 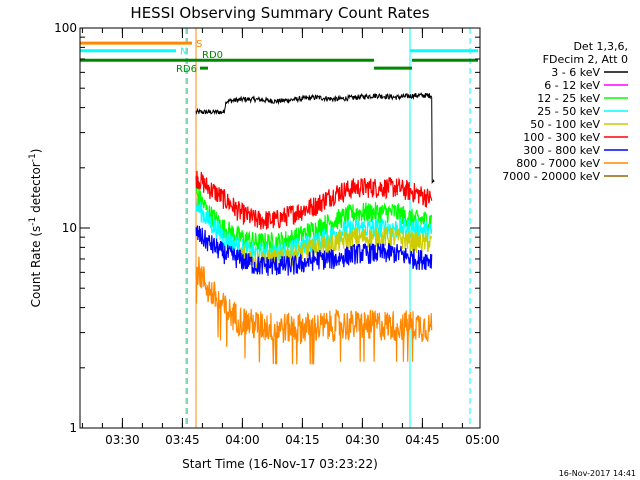 I want to click on legend-entry-label: 800 - 7000 keV, so click(x=558, y=163).